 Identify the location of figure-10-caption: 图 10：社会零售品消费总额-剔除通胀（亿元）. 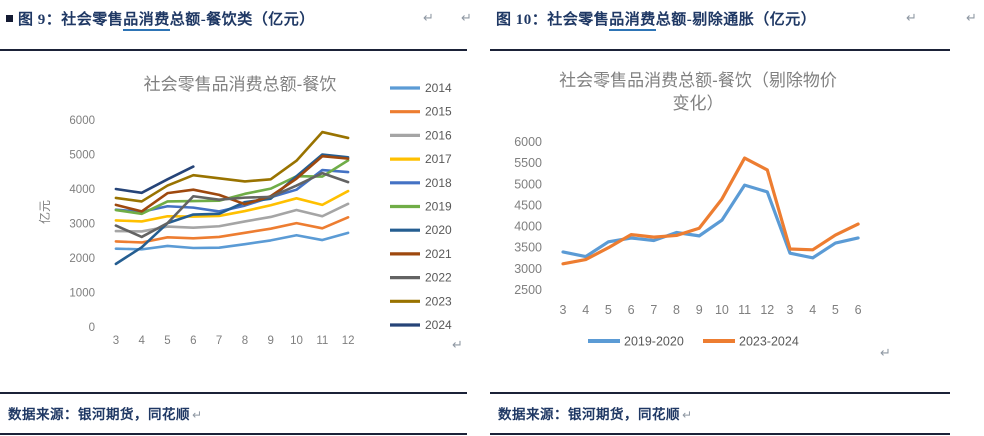
(656, 19).